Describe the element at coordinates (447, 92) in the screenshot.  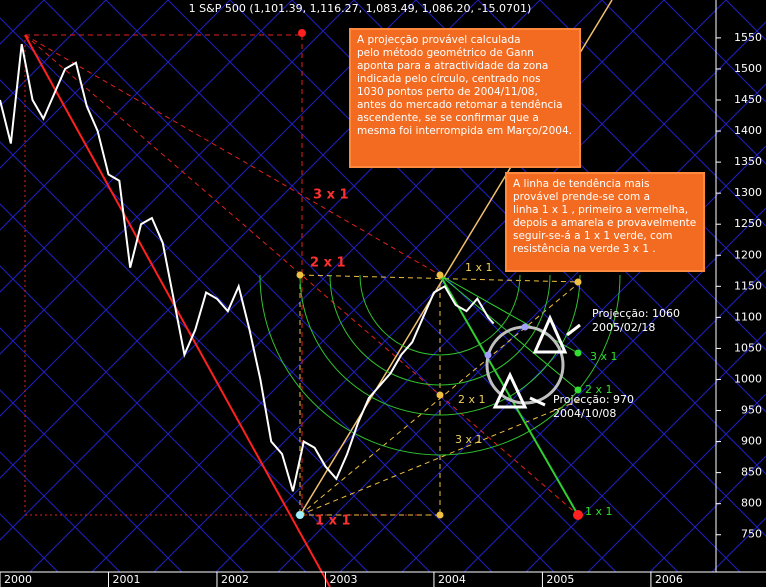
I see `note-line: 1030 pontos perto de 2004/11/08,` at that location.